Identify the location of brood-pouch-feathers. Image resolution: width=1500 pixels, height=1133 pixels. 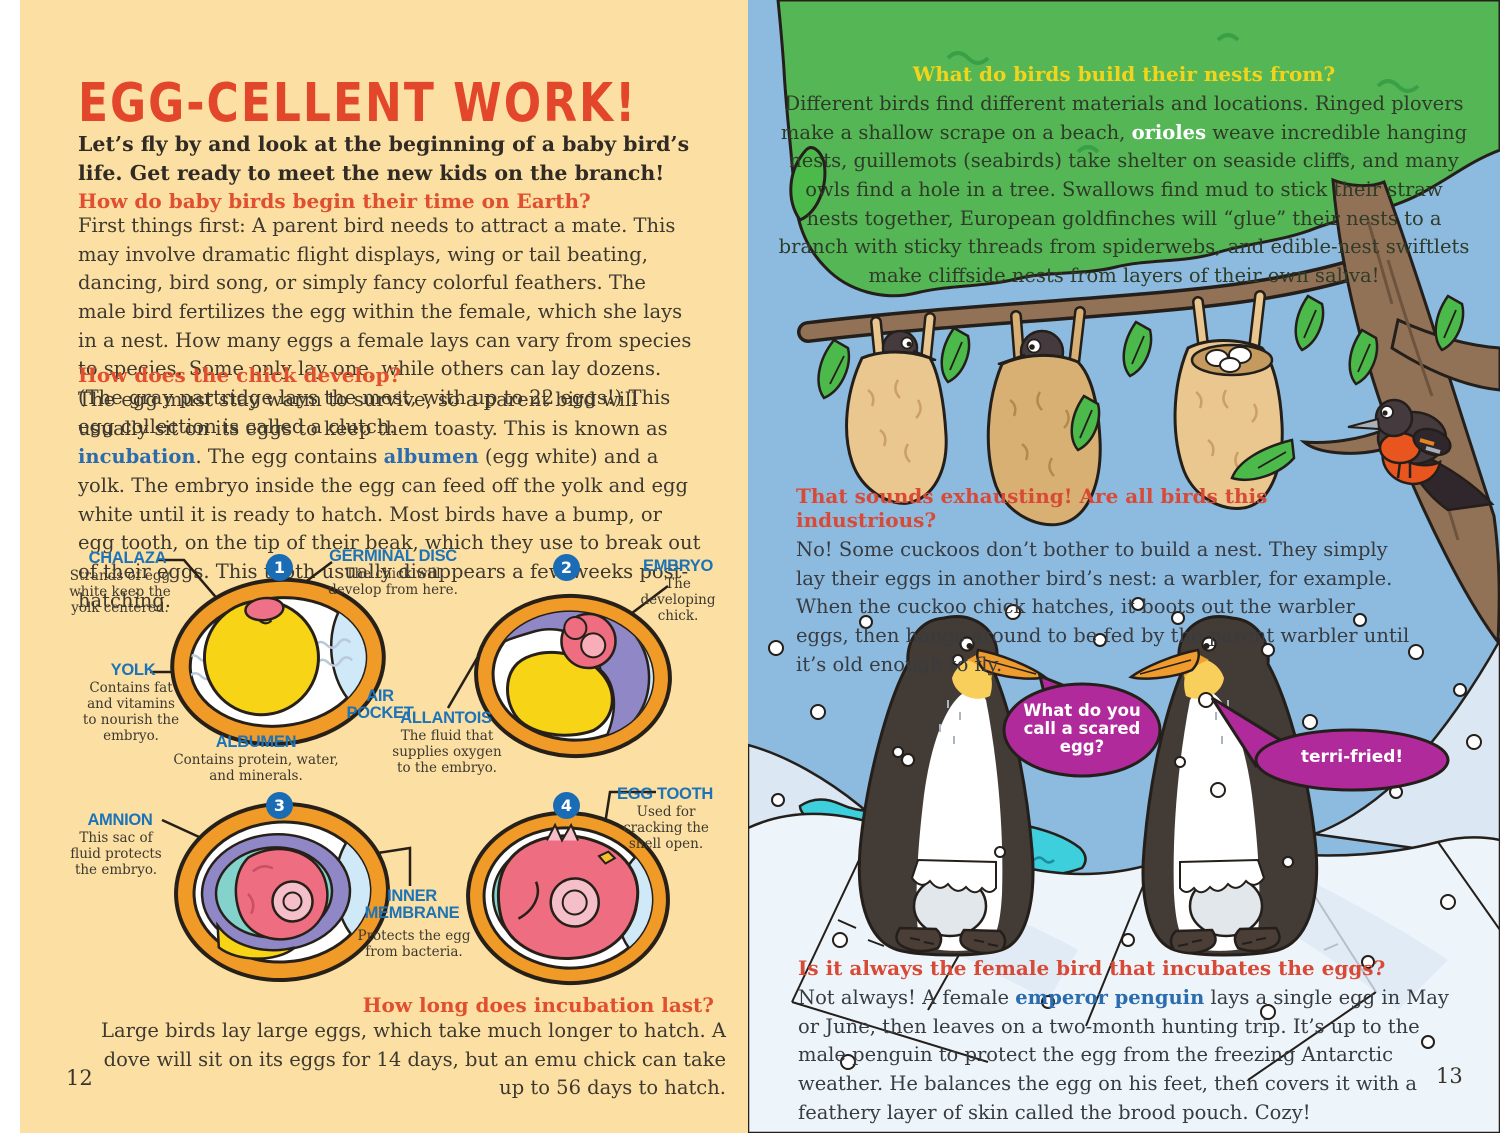
(953, 876).